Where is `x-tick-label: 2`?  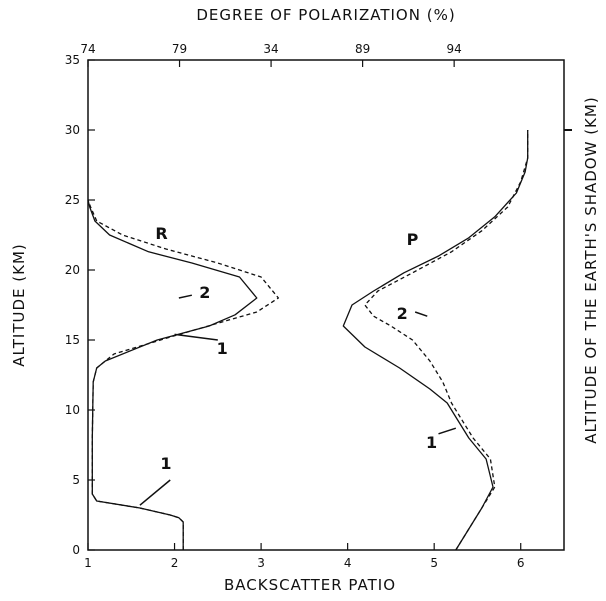 x-tick-label: 2 is located at coordinates (175, 563).